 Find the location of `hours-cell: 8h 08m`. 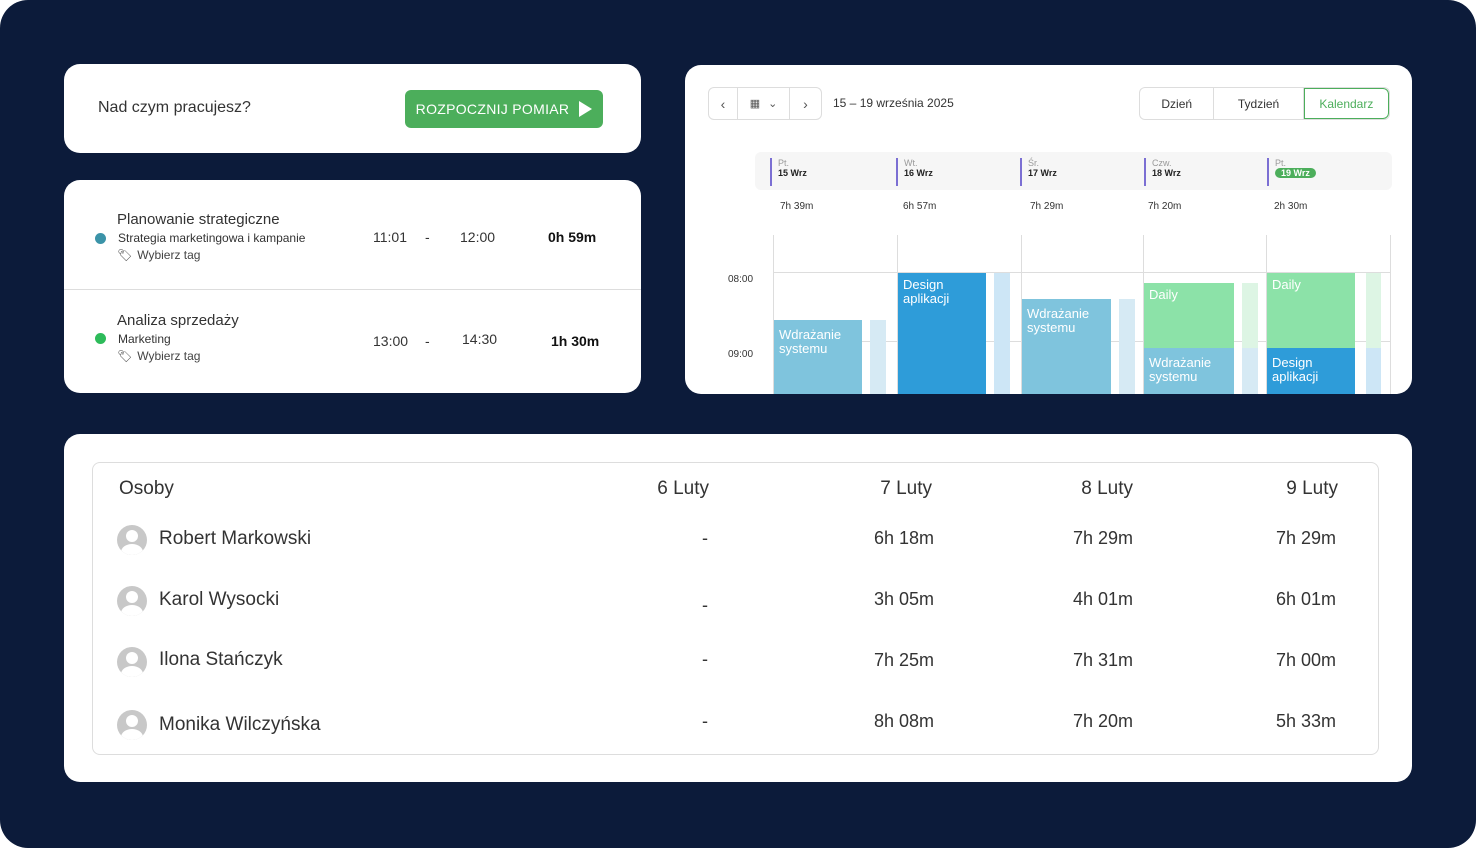

hours-cell: 8h 08m is located at coordinates (903, 721).